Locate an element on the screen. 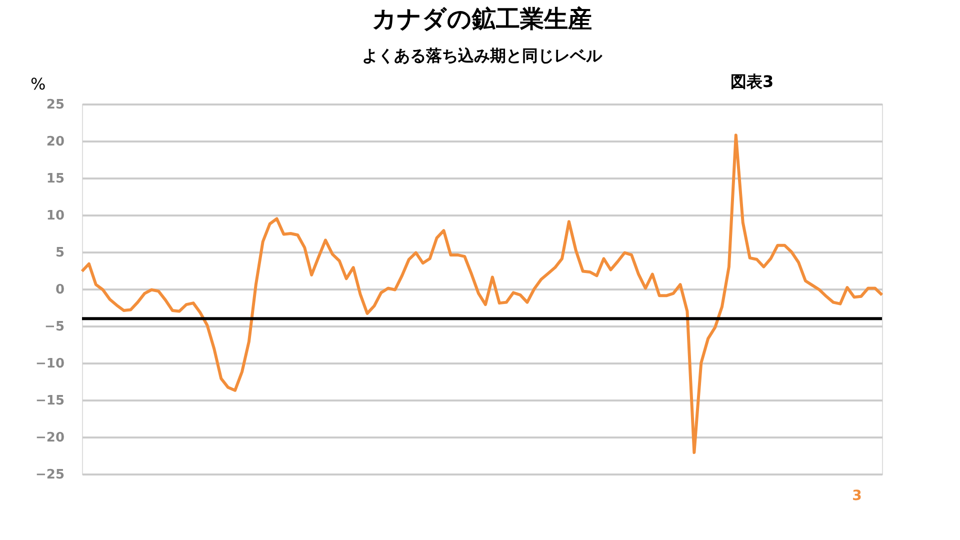 This screenshot has width=960, height=540. y-tick-label: 0 is located at coordinates (59, 290).